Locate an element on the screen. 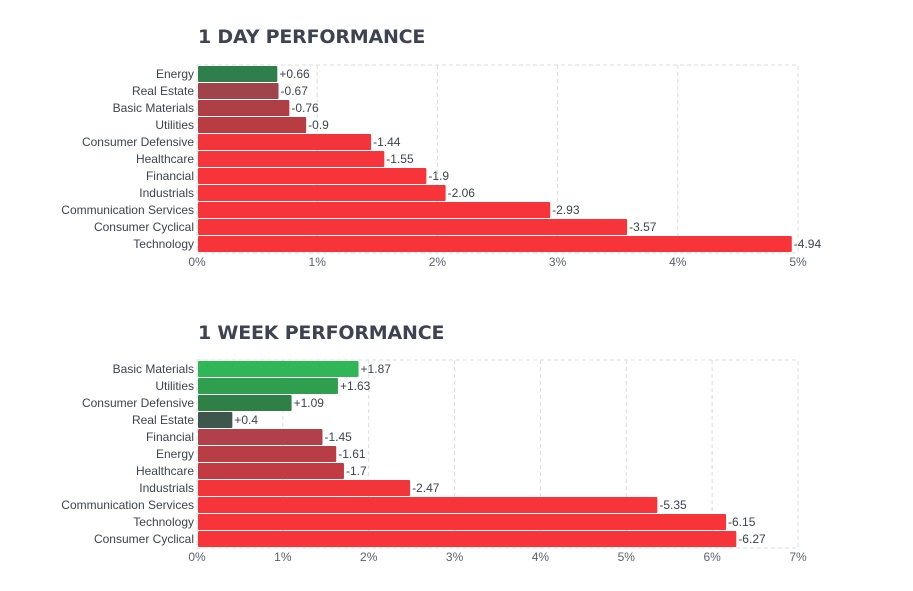 The width and height of the screenshot is (913, 591). c0-value-label: -2.06 is located at coordinates (462, 193).